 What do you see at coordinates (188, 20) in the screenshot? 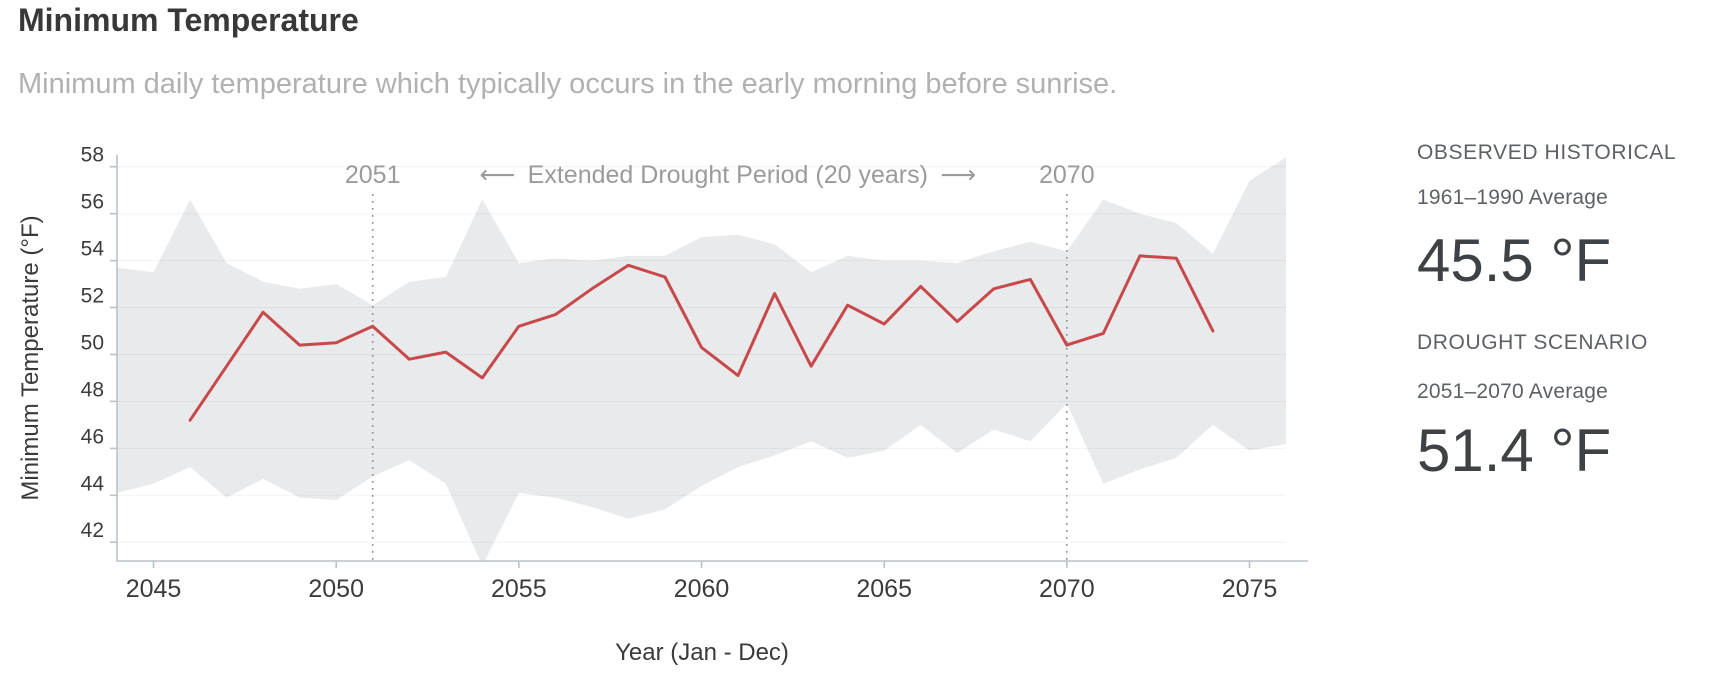
I see `page-title: Minimum Temperature` at bounding box center [188, 20].